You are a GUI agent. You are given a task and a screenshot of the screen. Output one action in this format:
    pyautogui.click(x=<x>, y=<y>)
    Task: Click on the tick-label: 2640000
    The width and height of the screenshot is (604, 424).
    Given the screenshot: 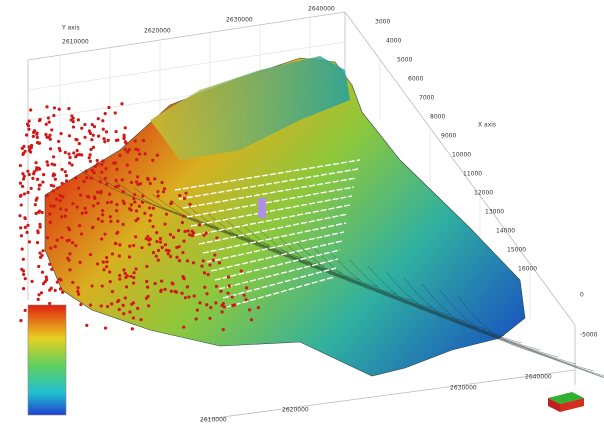 What is the action you would take?
    pyautogui.click(x=321, y=9)
    